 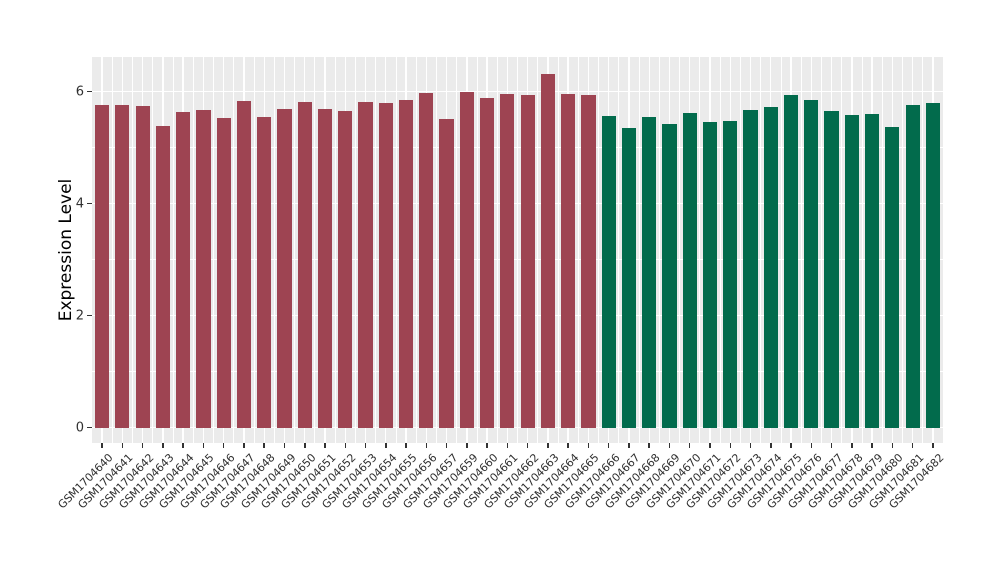 What do you see at coordinates (365, 265) in the screenshot?
I see `bar-GSM1704653` at bounding box center [365, 265].